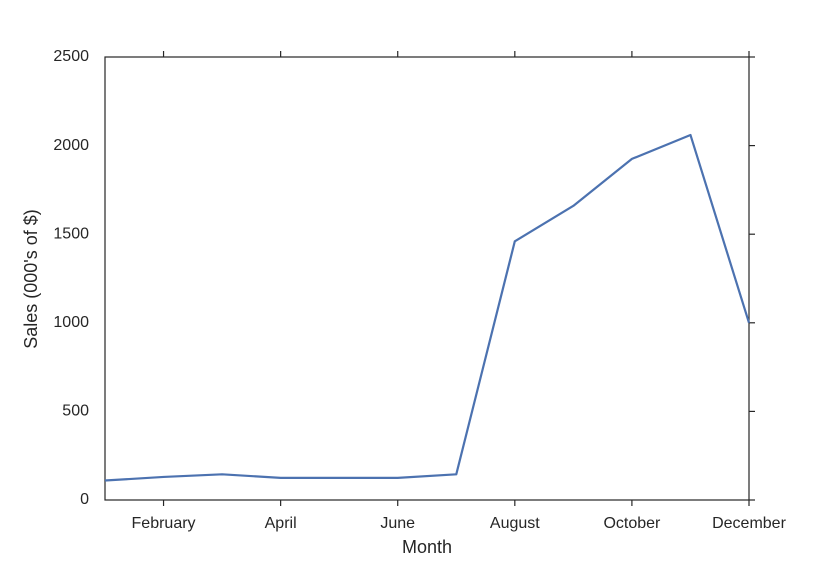  I want to click on y-tick-label: 2000, so click(71, 145).